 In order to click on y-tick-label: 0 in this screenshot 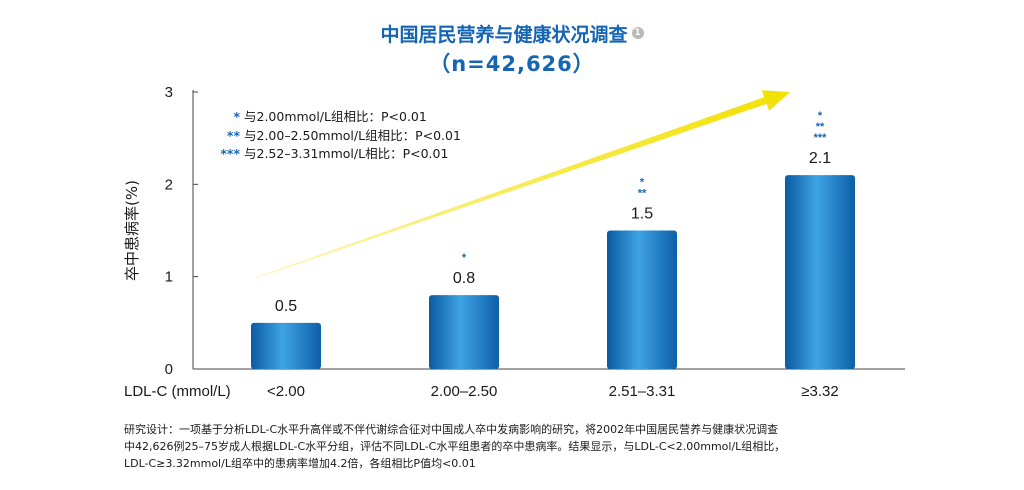, I will do `click(169, 369)`.